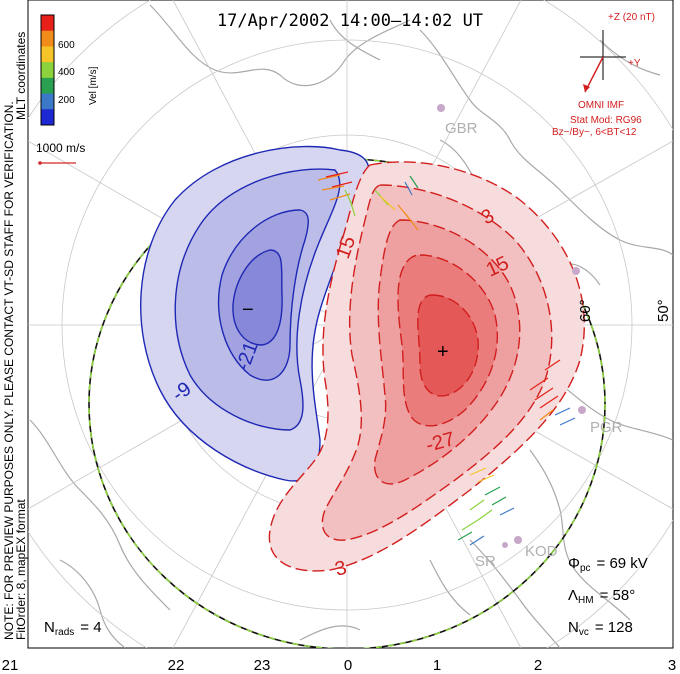  Describe the element at coordinates (573, 627) in the screenshot. I see `nvc-symbol: N` at that location.